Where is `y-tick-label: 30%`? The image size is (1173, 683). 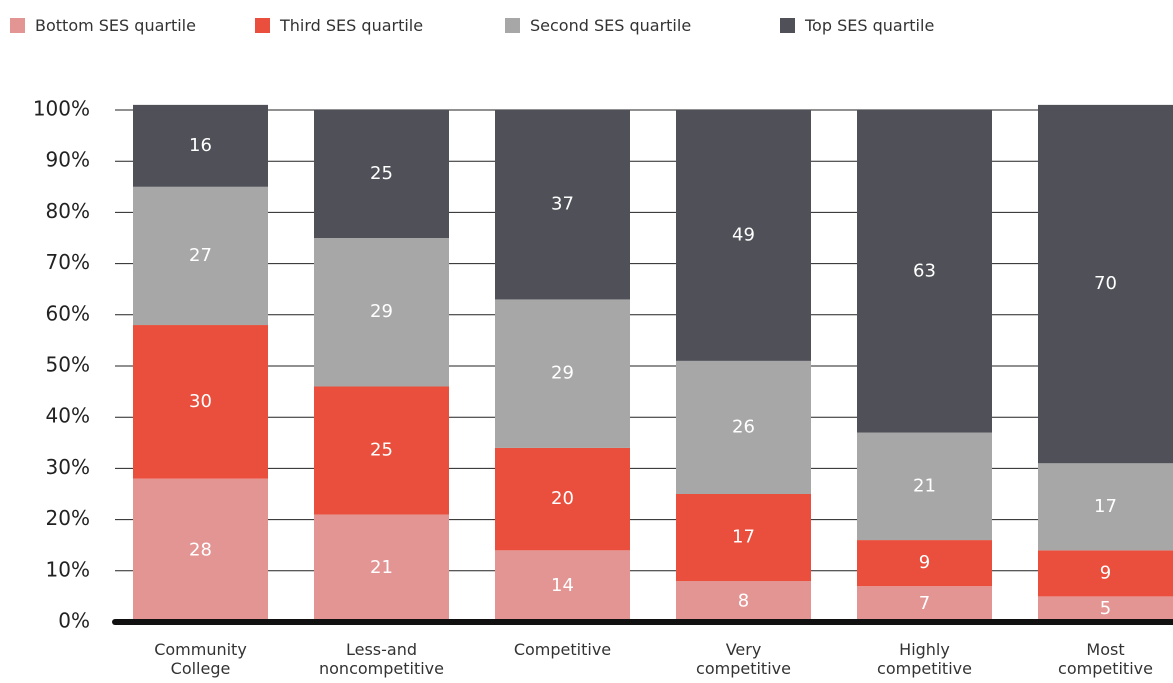 y-tick-label: 30% is located at coordinates (68, 467).